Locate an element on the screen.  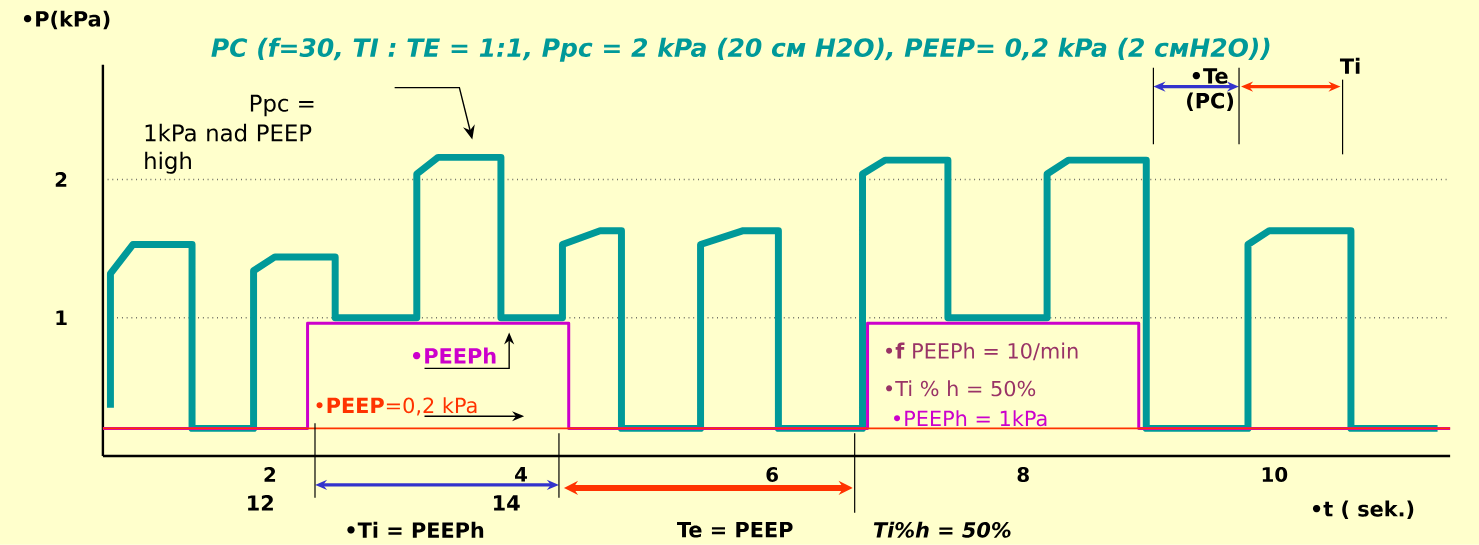
y-tick-label: 1 is located at coordinates (61, 318).